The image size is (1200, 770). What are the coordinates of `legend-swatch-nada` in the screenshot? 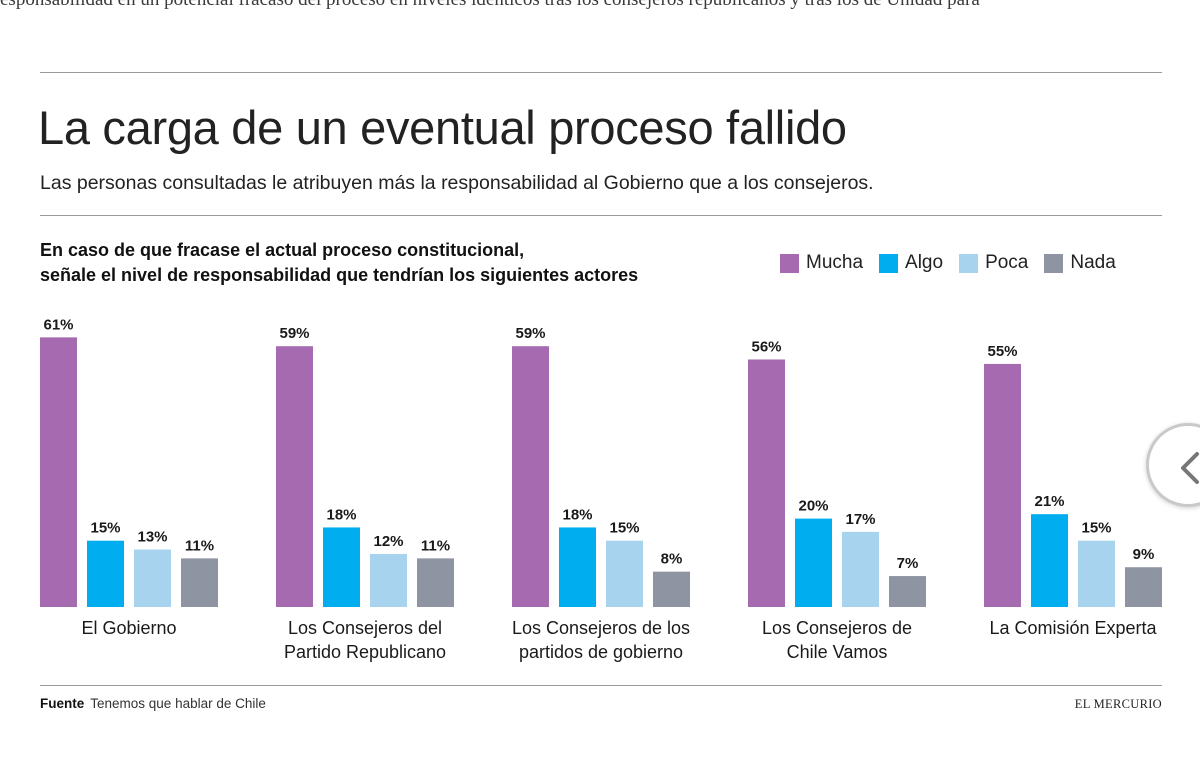 It's located at (1054, 263).